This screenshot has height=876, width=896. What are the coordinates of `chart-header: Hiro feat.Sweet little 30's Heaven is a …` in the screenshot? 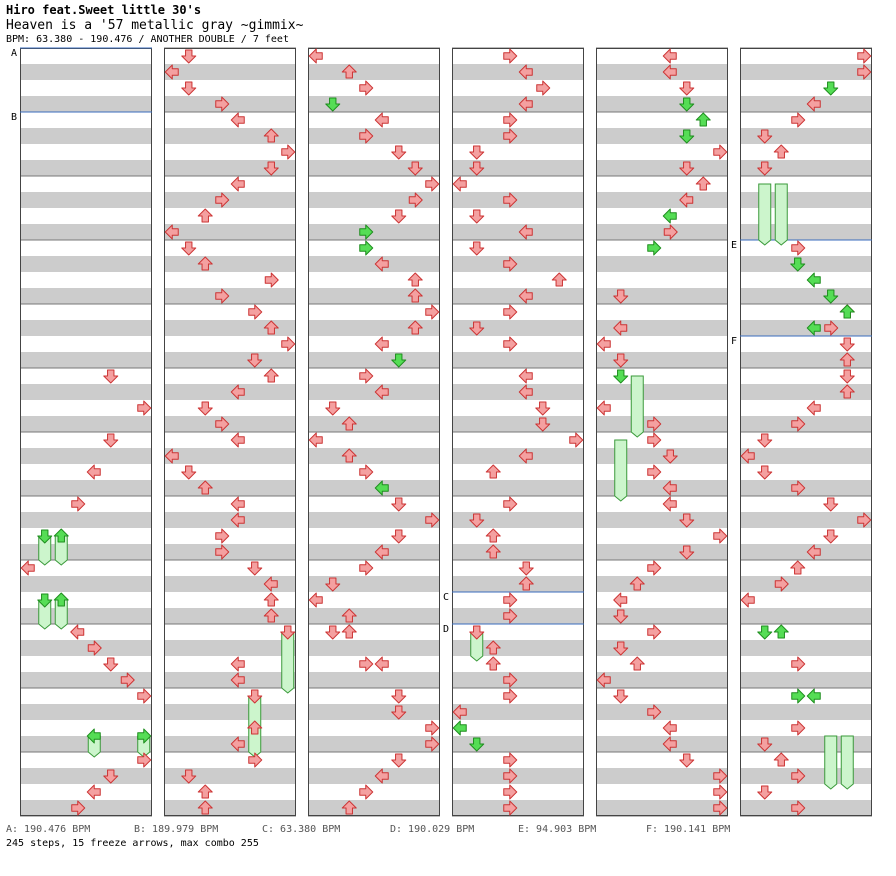 It's located at (154, 24).